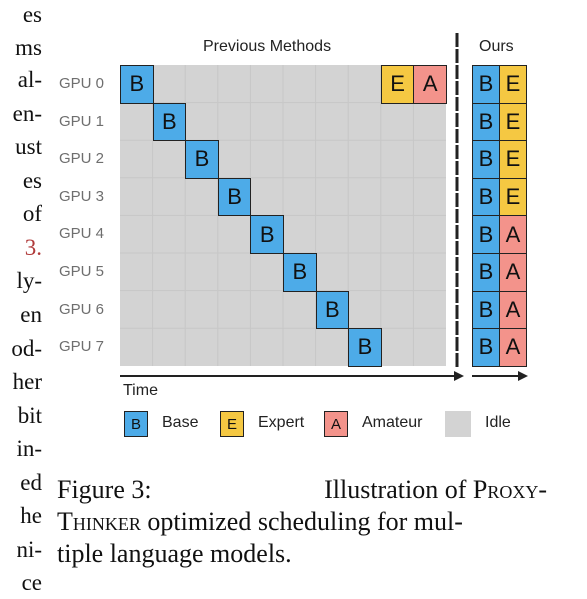 This screenshot has width=587, height=599. Describe the element at coordinates (180, 422) in the screenshot. I see `legend-label-base: Base` at that location.